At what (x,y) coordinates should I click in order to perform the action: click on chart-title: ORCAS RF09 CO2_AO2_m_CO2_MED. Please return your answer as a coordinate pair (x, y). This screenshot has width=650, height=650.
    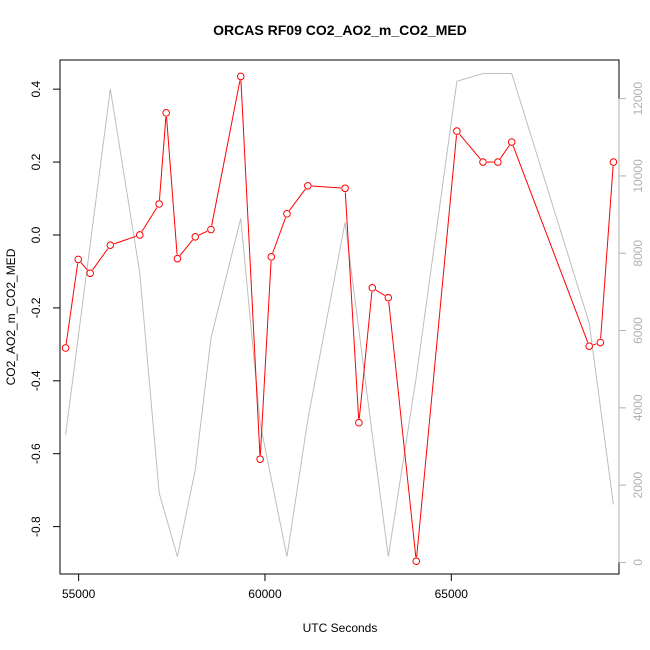
    Looking at the image, I should click on (340, 30).